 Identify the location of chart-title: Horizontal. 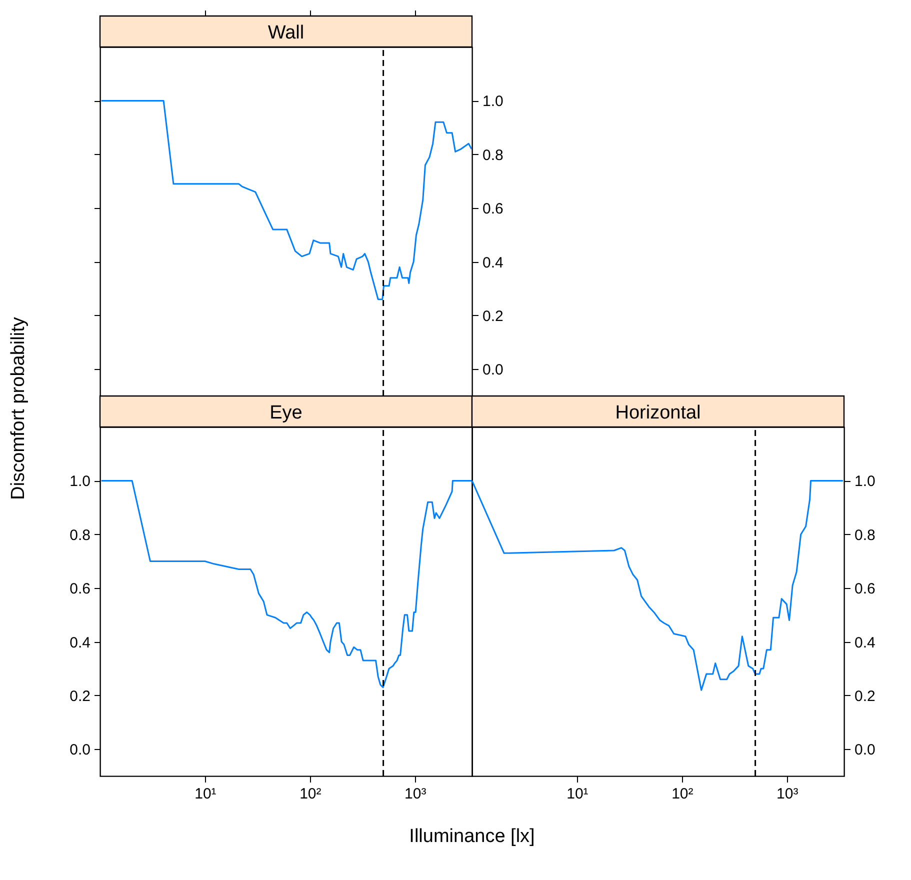
(658, 413).